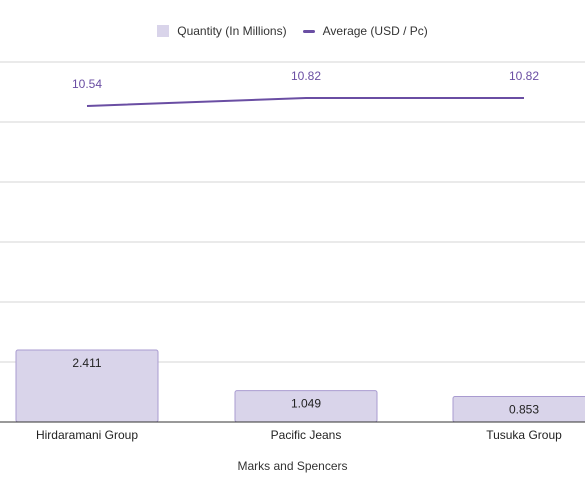 This screenshot has height=499, width=585. I want to click on x-tick-label-1: Pacific Jeans, so click(306, 435).